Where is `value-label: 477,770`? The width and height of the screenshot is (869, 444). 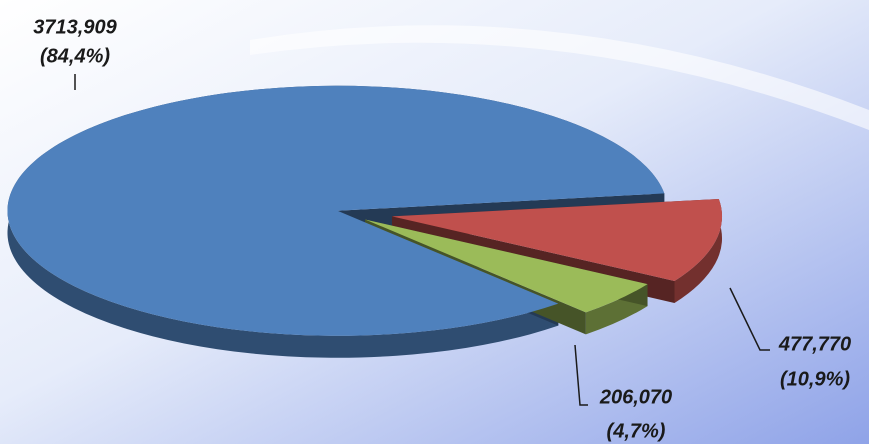
value-label: 477,770 is located at coordinates (814, 344).